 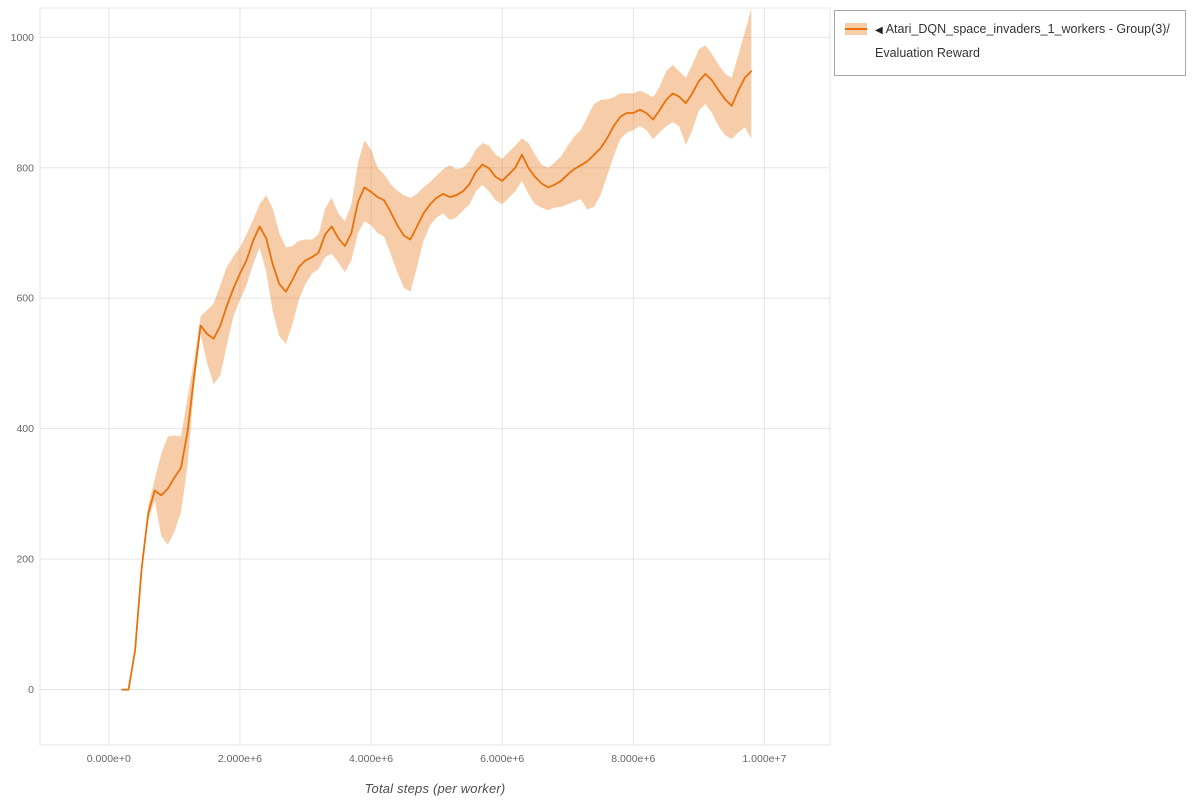 What do you see at coordinates (633, 759) in the screenshot?
I see `x-tick-label: 8.000e+6` at bounding box center [633, 759].